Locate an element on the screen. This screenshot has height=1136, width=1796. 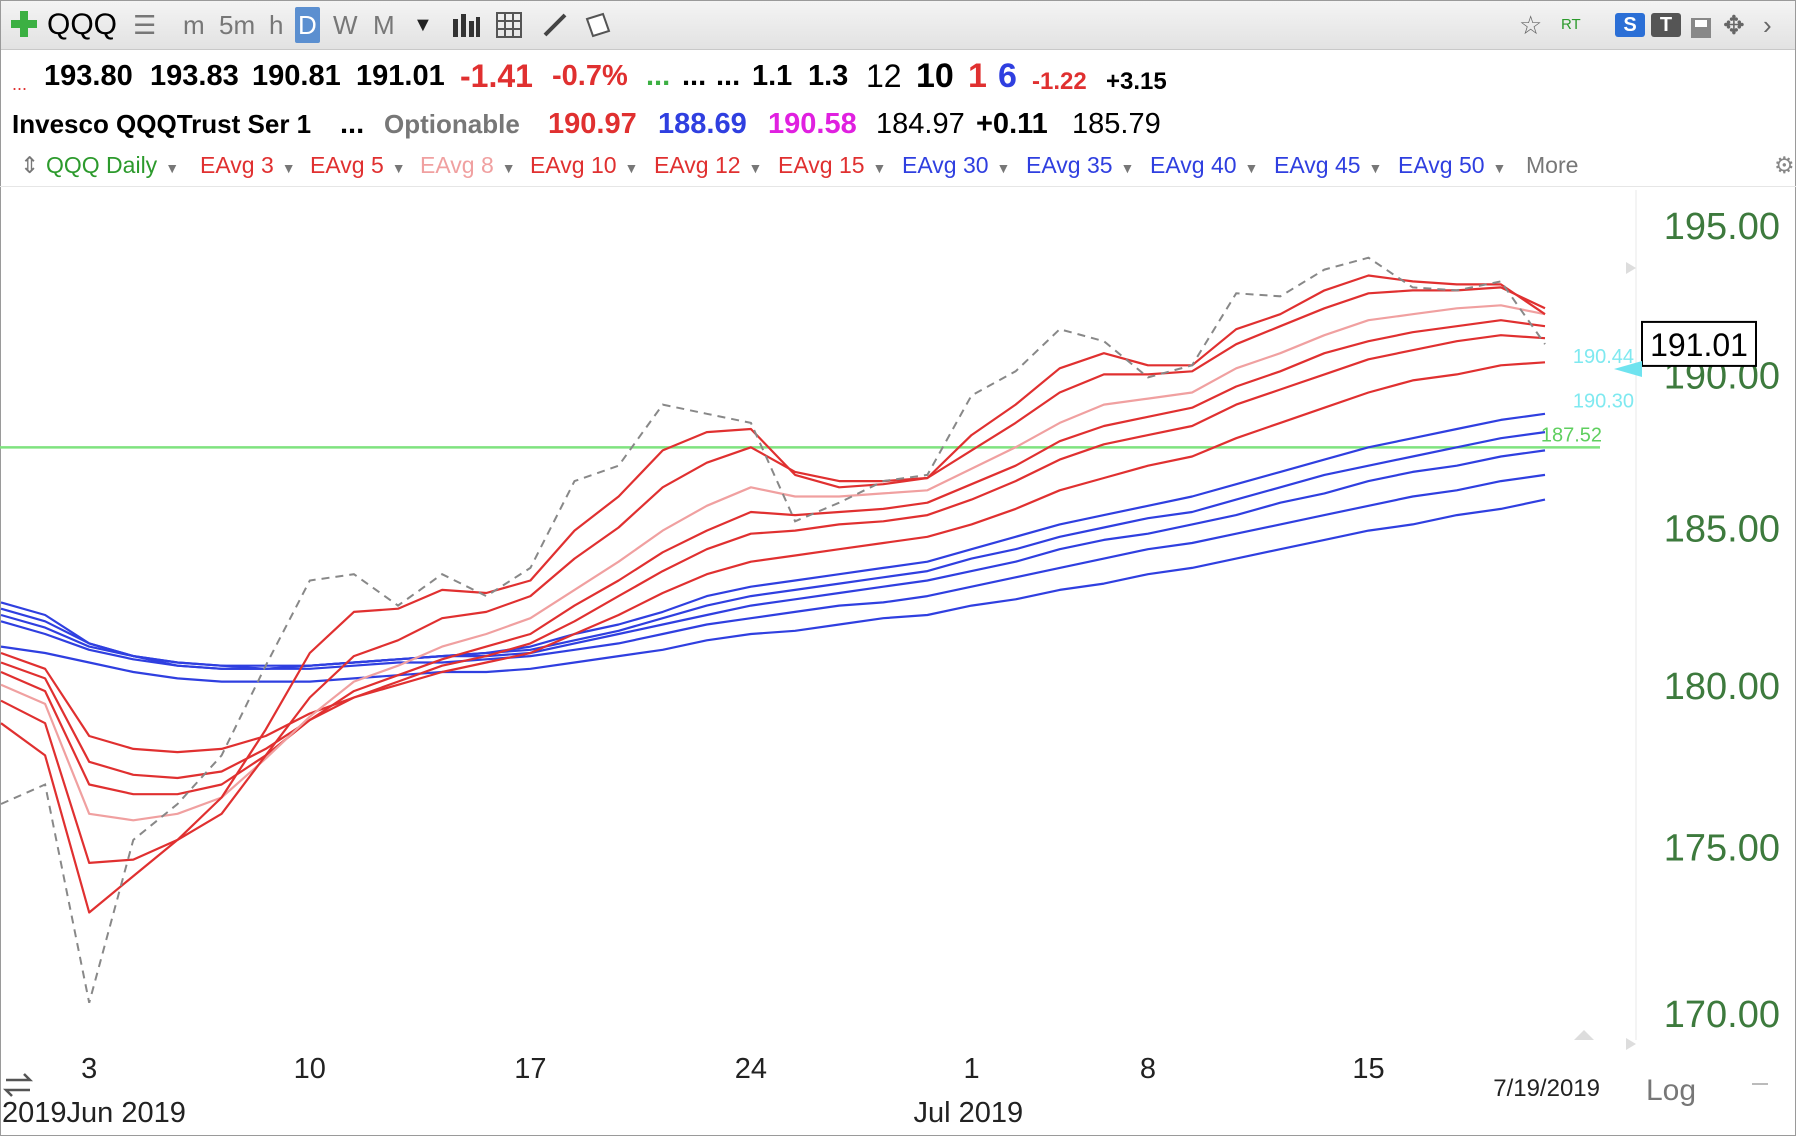
legend-item-label: EAvg 15 is located at coordinates (821, 165).